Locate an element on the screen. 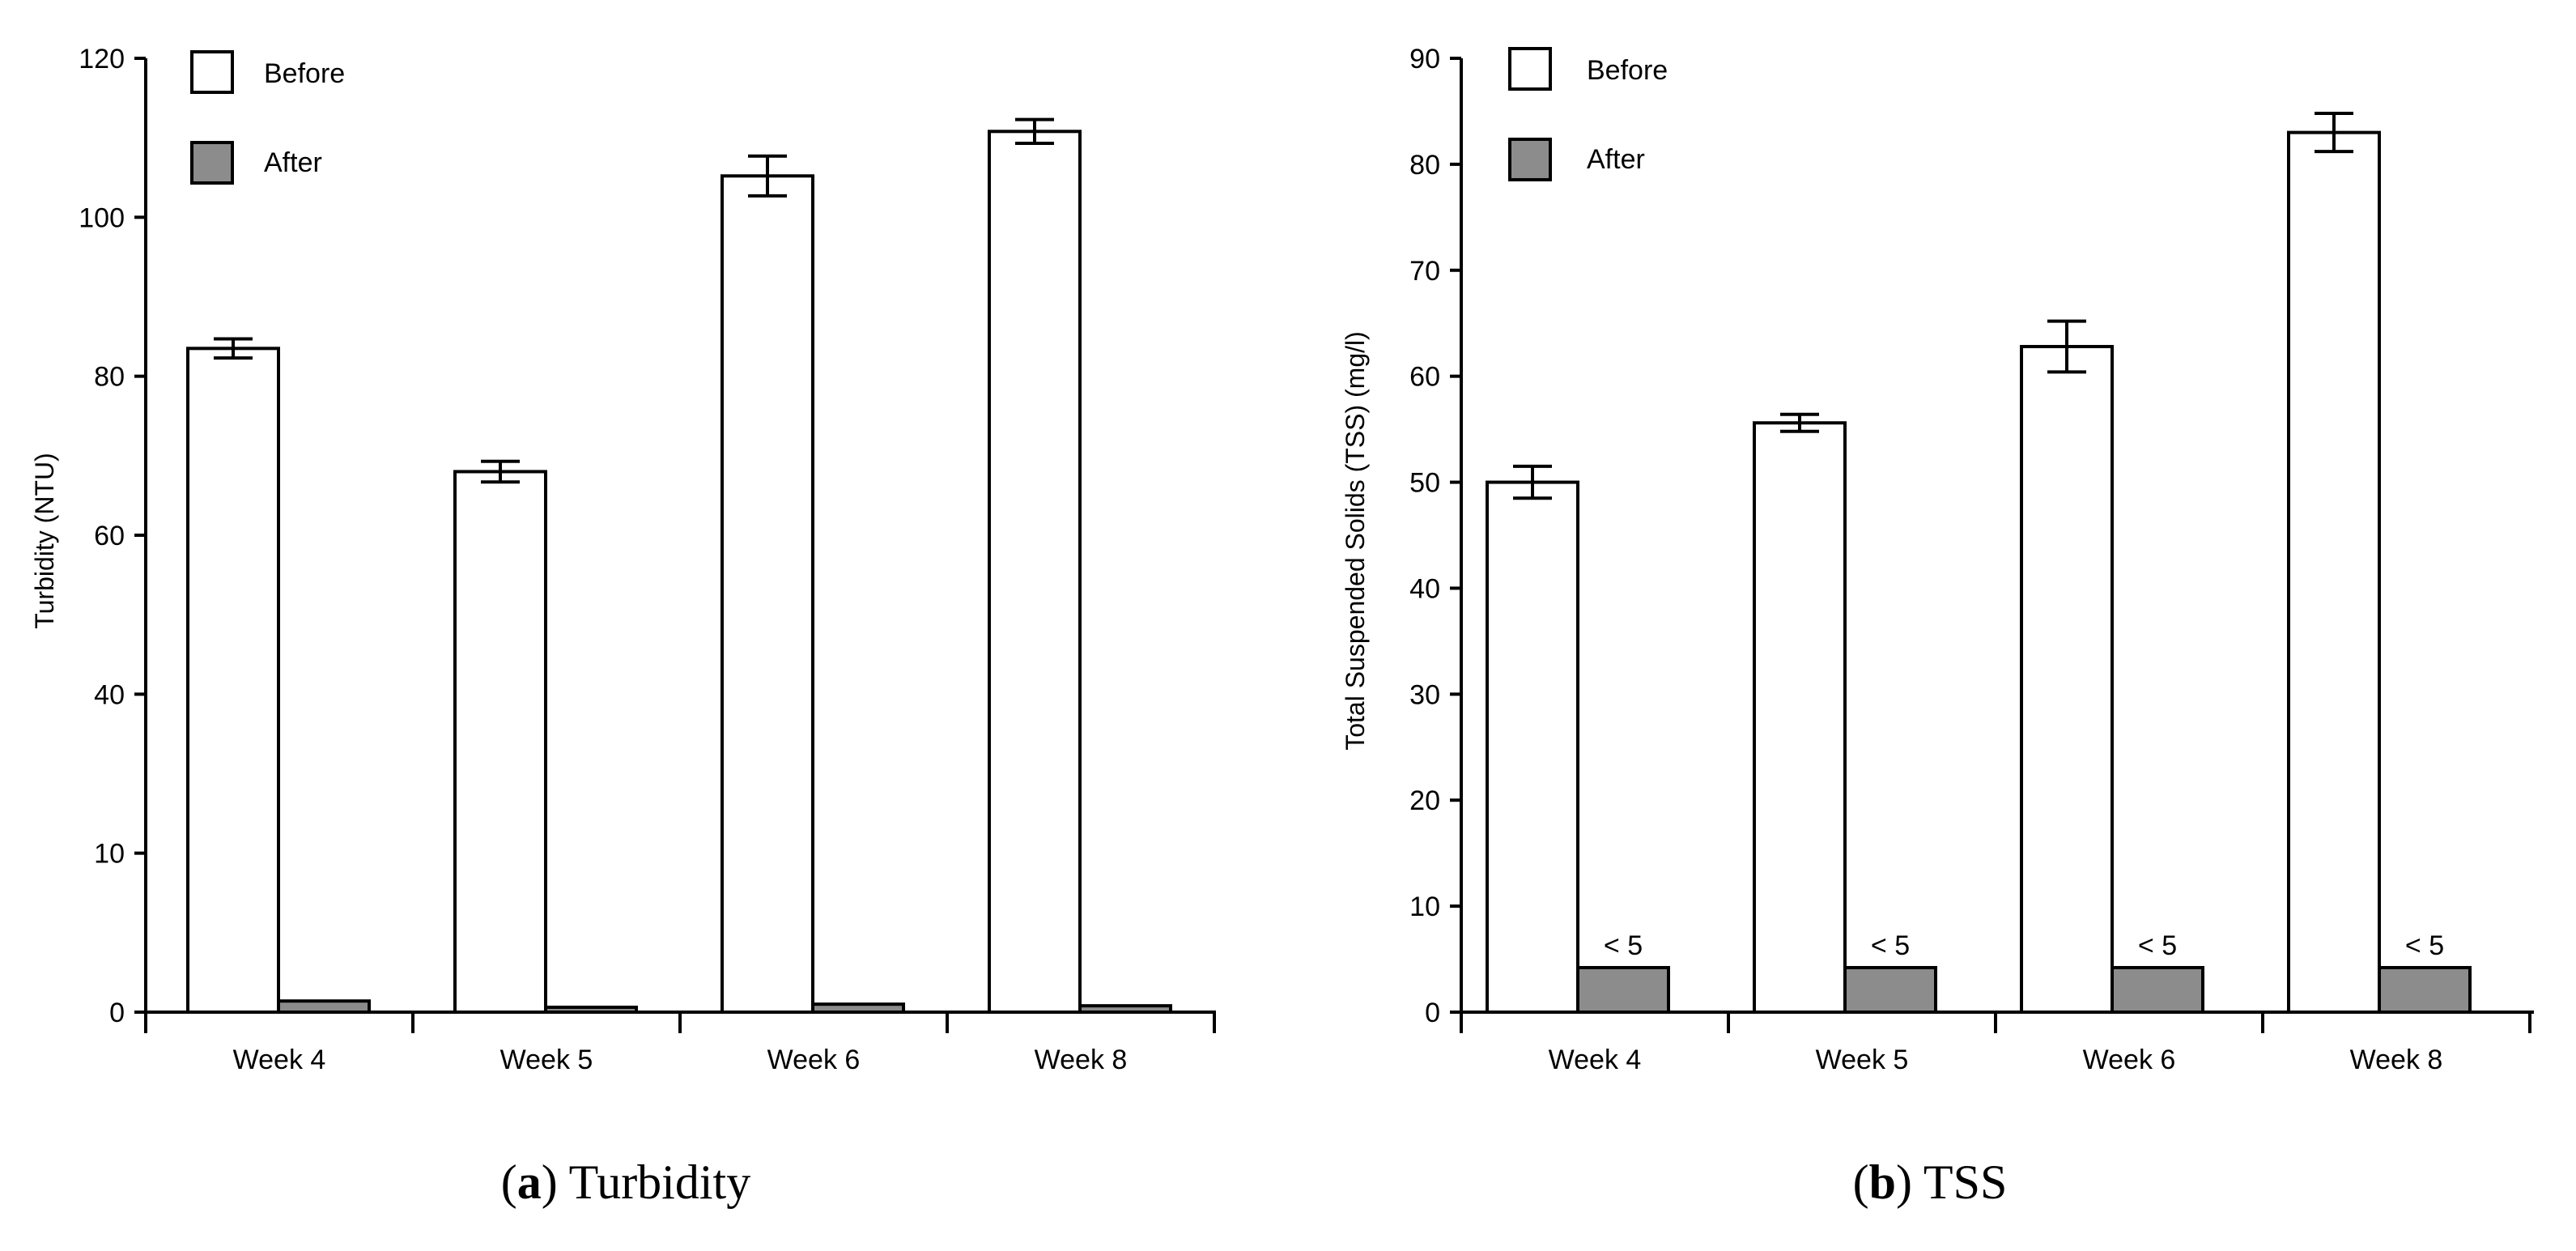  tss-caption: (b) TSS is located at coordinates (1931, 1182).